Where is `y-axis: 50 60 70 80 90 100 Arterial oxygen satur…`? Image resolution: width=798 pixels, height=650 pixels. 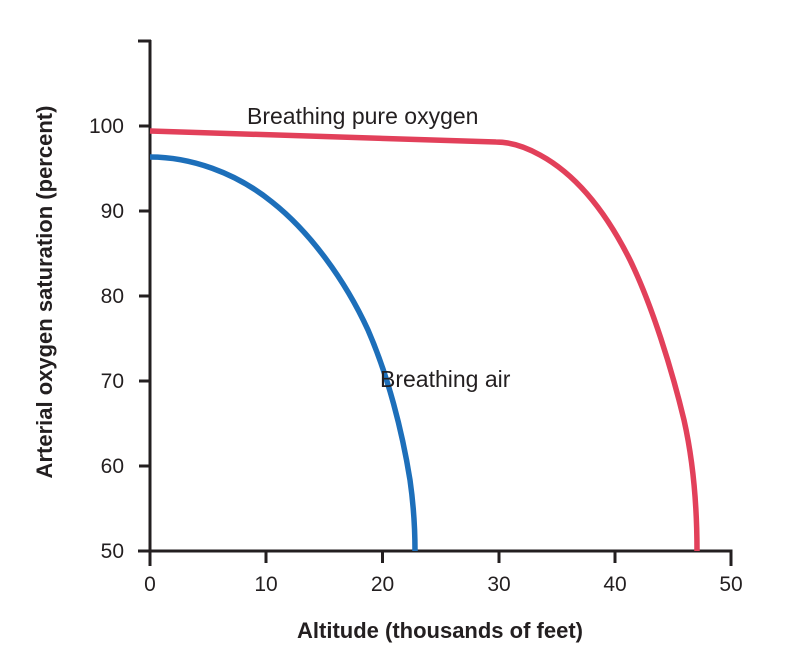
y-axis: 50 60 70 80 90 100 Arterial oxygen satur… is located at coordinates (92, 302).